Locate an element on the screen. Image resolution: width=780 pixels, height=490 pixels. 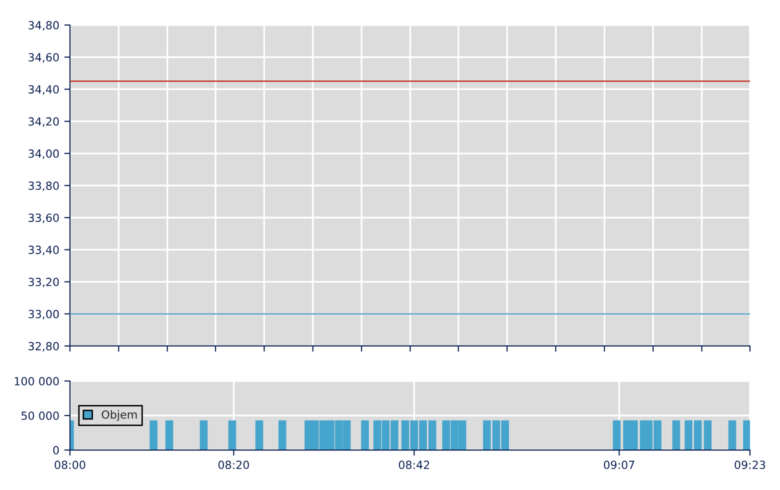
y-tick-label: 33,60 is located at coordinates (43, 219).